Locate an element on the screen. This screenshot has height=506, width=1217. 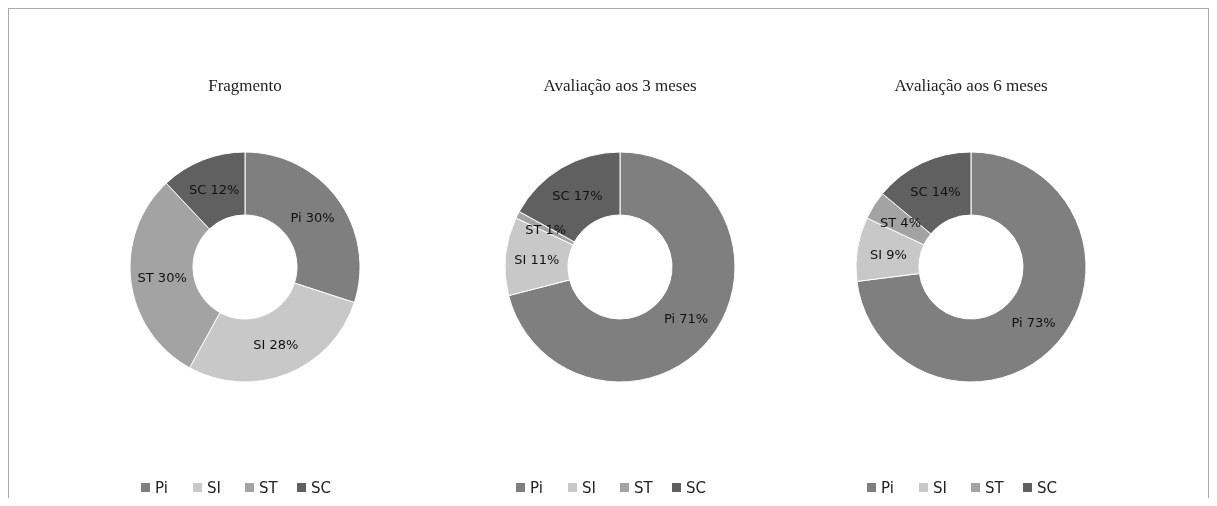
chart-title: Fragmento is located at coordinates (245, 85).